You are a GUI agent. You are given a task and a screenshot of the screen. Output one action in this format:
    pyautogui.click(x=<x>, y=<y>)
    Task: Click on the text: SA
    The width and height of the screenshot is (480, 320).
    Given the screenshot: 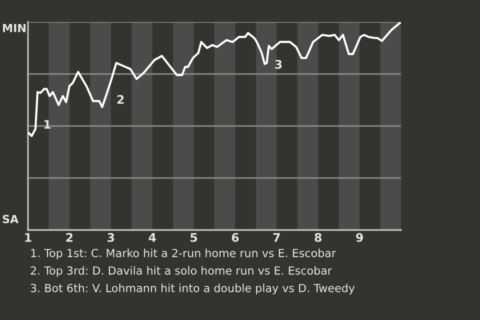 What is the action you would take?
    pyautogui.click(x=10, y=219)
    